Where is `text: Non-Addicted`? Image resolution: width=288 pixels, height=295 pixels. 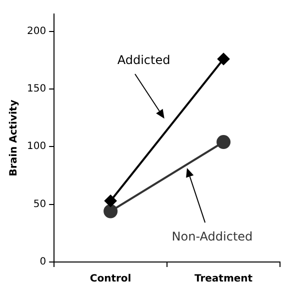 text: Non-Addicted is located at coordinates (212, 236).